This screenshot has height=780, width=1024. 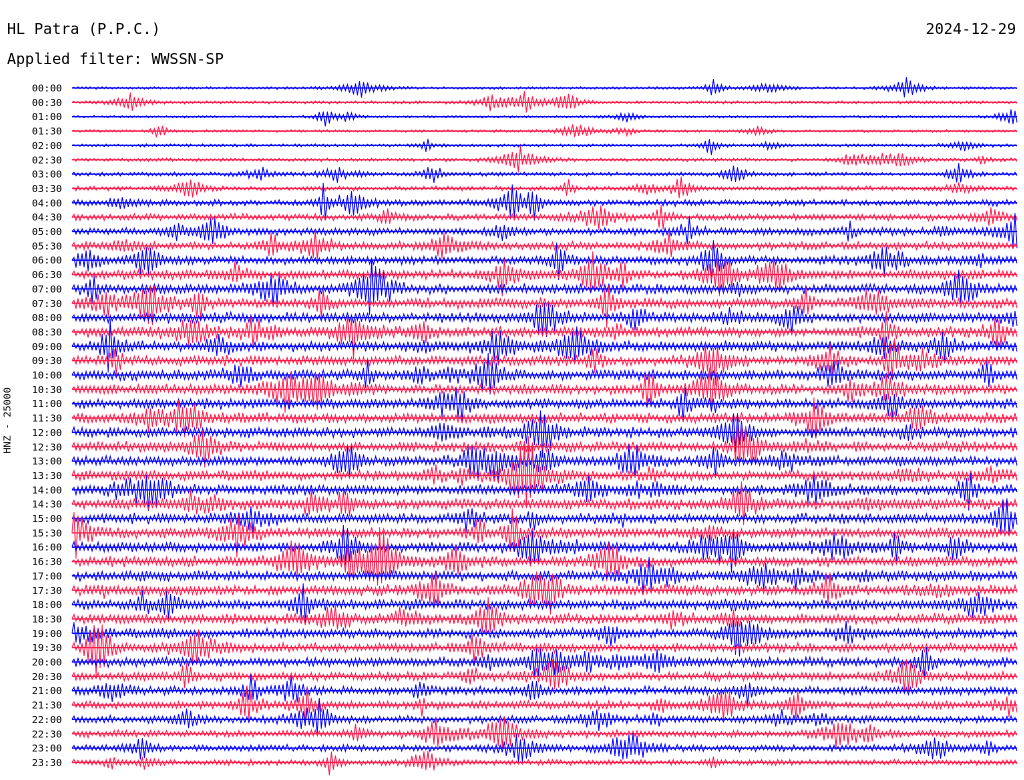 I want to click on row-time-label: 01:30, so click(x=47, y=132).